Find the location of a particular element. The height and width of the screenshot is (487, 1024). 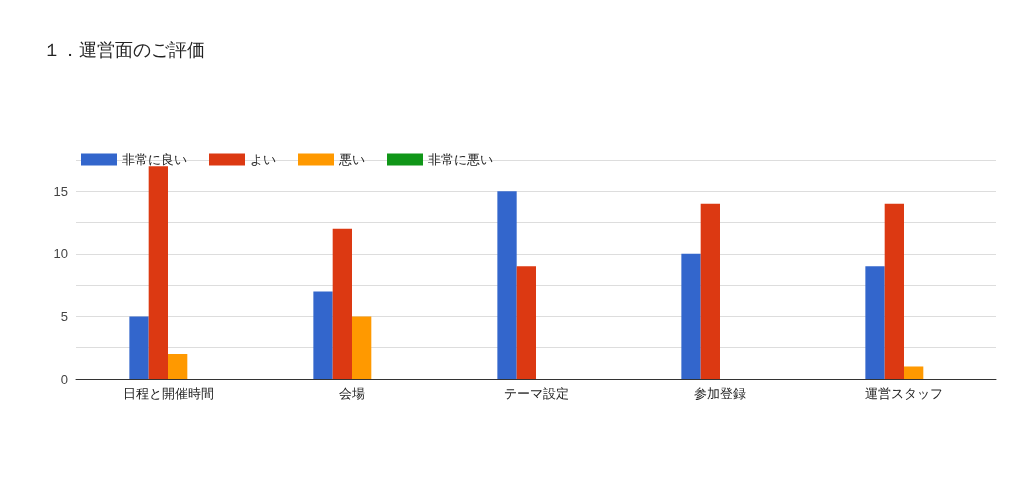

x-tick-label: 日程と開催時間 is located at coordinates (168, 393).